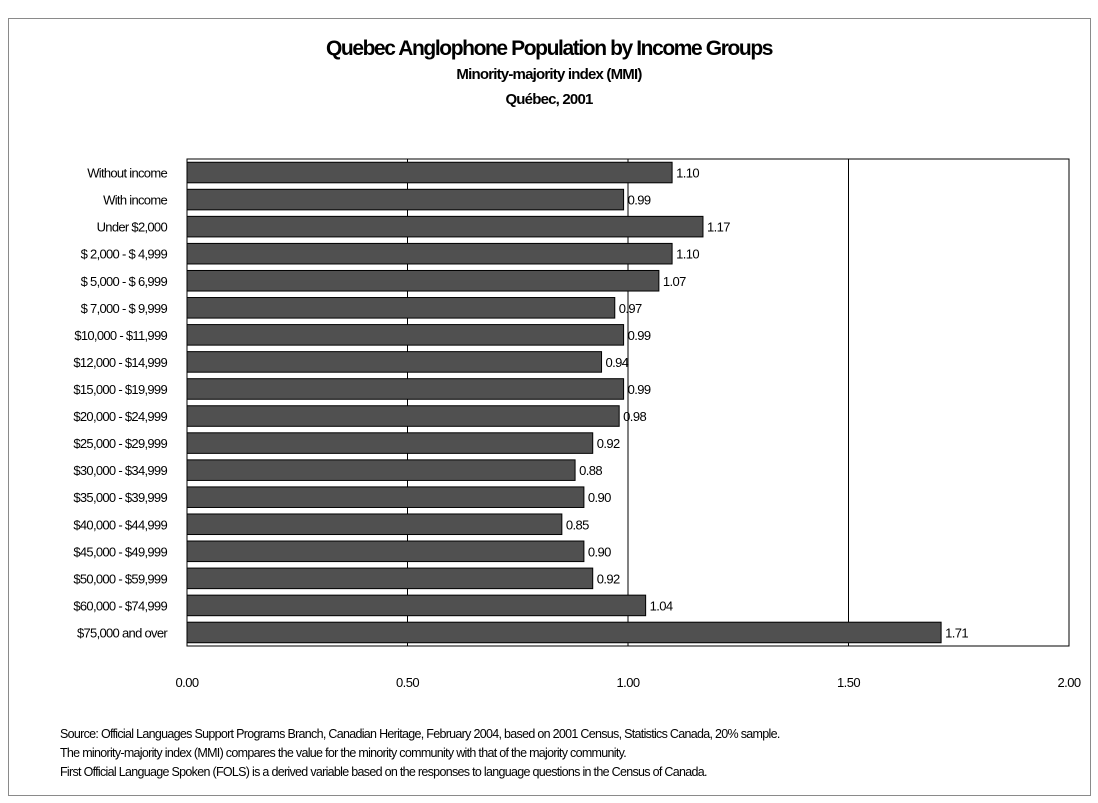  Describe the element at coordinates (120, 362) in the screenshot. I see `category-label: $12,000 - $14,999` at that location.